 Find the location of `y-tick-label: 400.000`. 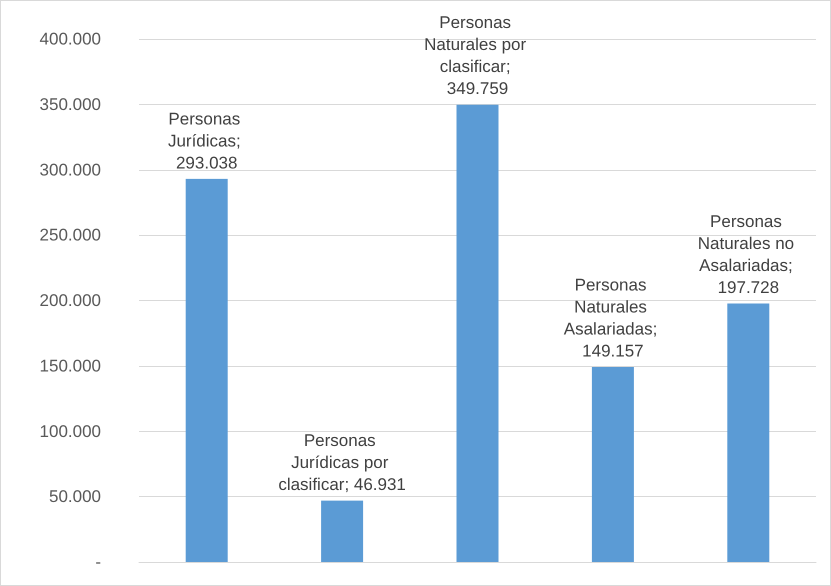

y-tick-label: 400.000 is located at coordinates (70, 39).